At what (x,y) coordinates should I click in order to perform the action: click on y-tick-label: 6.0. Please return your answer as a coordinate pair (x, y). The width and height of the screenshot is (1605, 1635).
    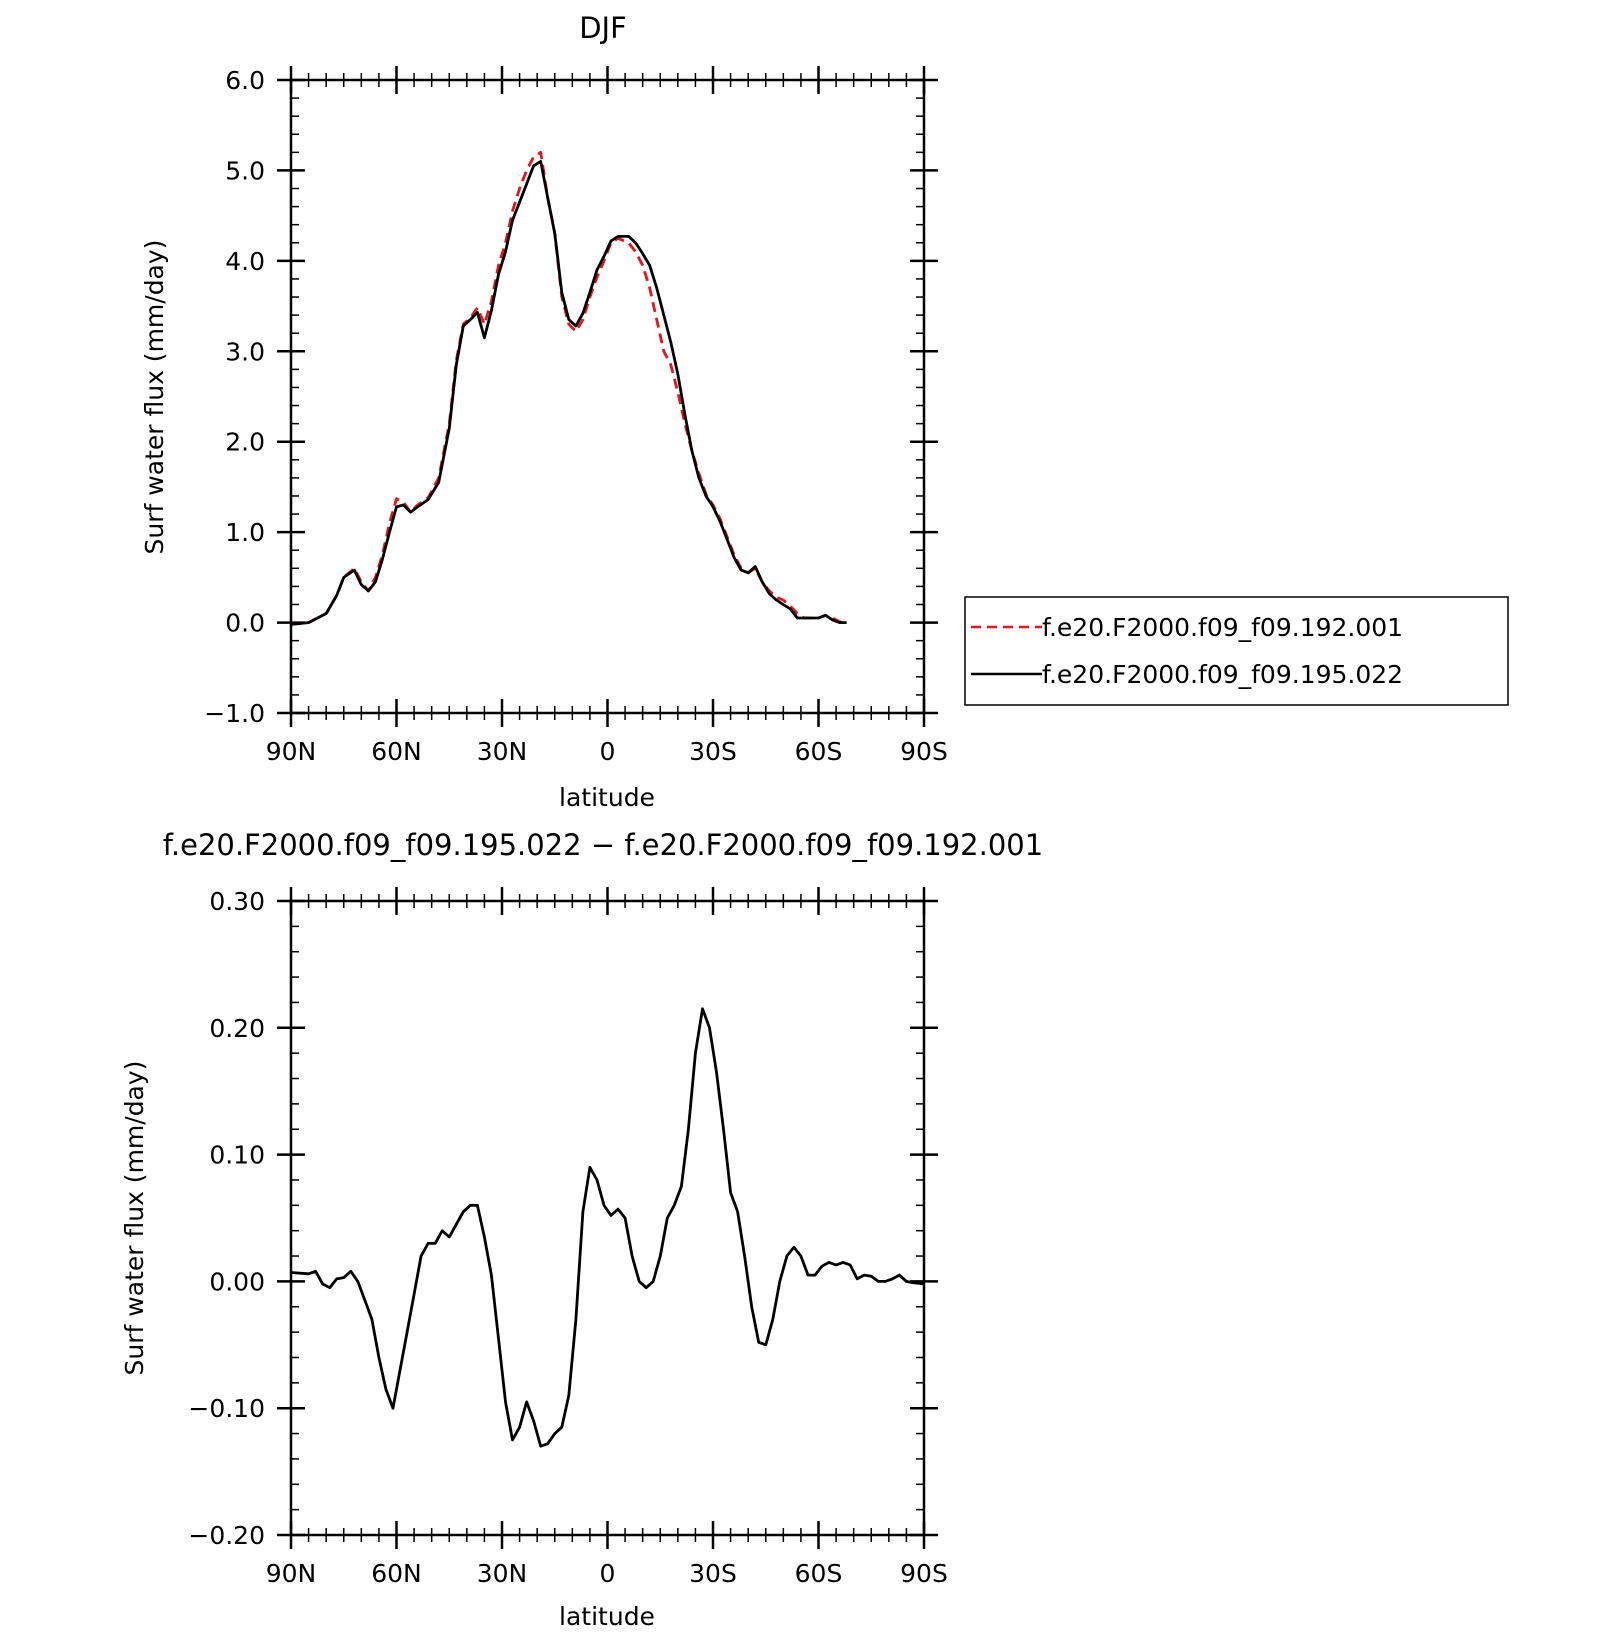
    Looking at the image, I should click on (245, 80).